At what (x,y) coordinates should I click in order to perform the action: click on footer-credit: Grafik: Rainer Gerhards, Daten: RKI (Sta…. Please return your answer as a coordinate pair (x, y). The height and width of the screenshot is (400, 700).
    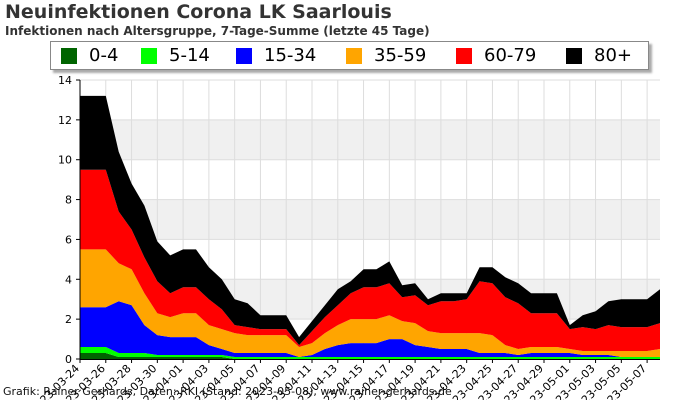
    Looking at the image, I should click on (227, 391).